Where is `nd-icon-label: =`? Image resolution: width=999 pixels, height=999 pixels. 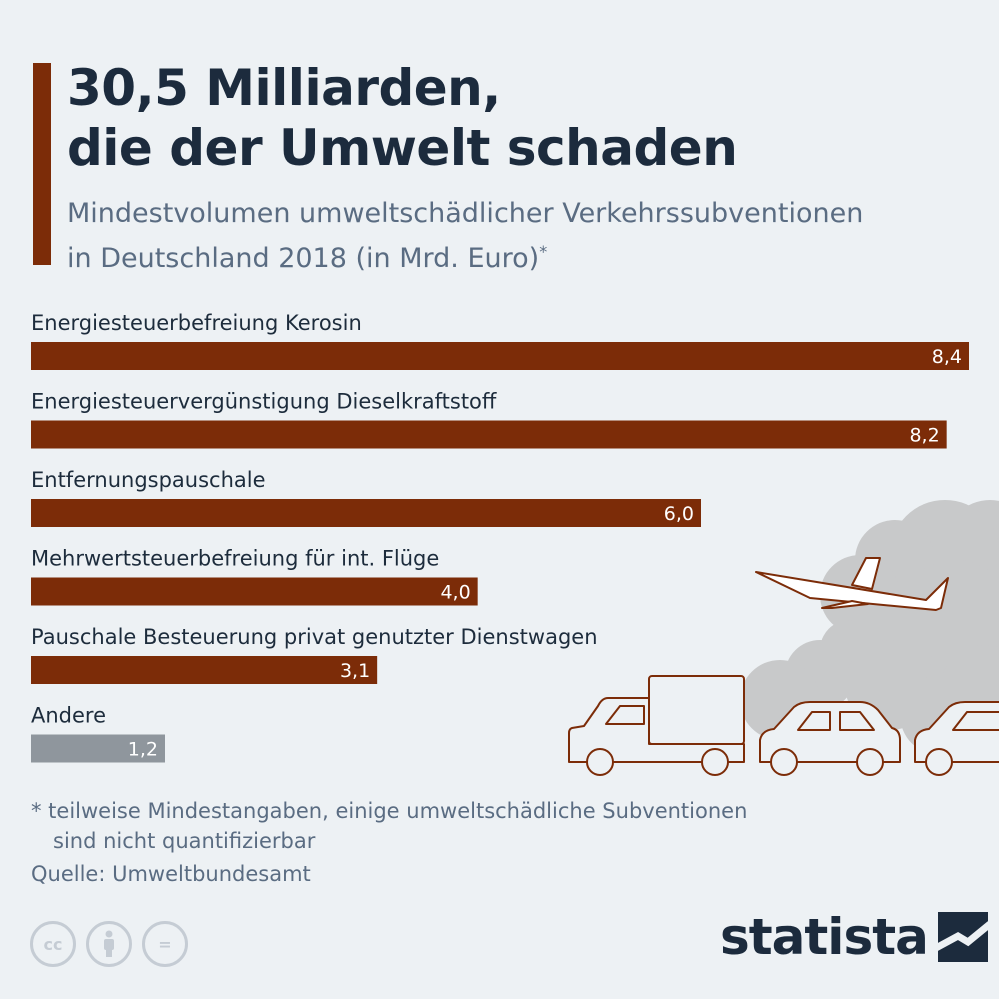 nd-icon-label: = is located at coordinates (165, 944).